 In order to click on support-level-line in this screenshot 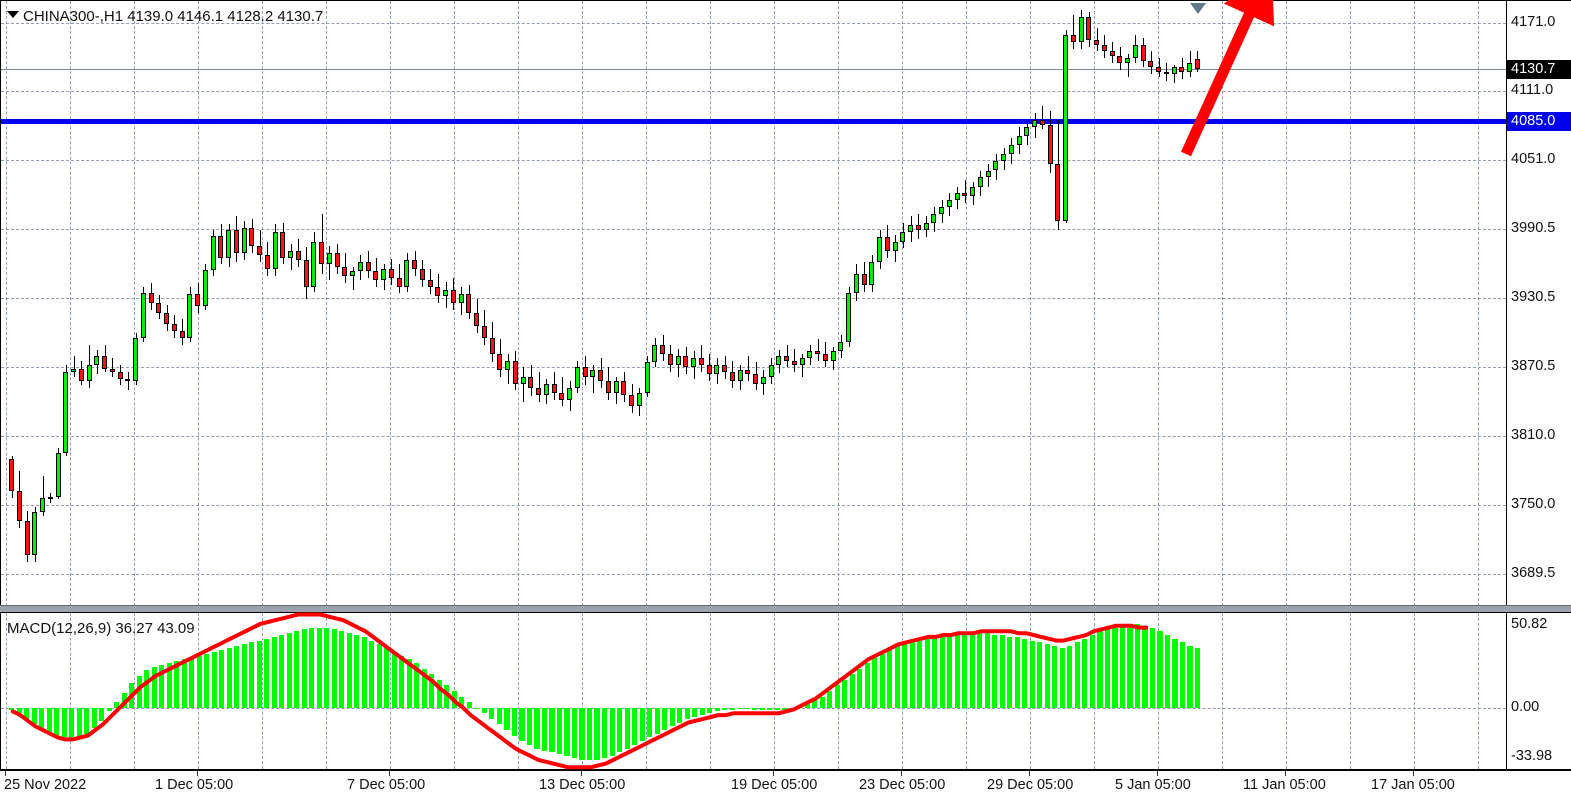, I will do `click(753, 122)`.